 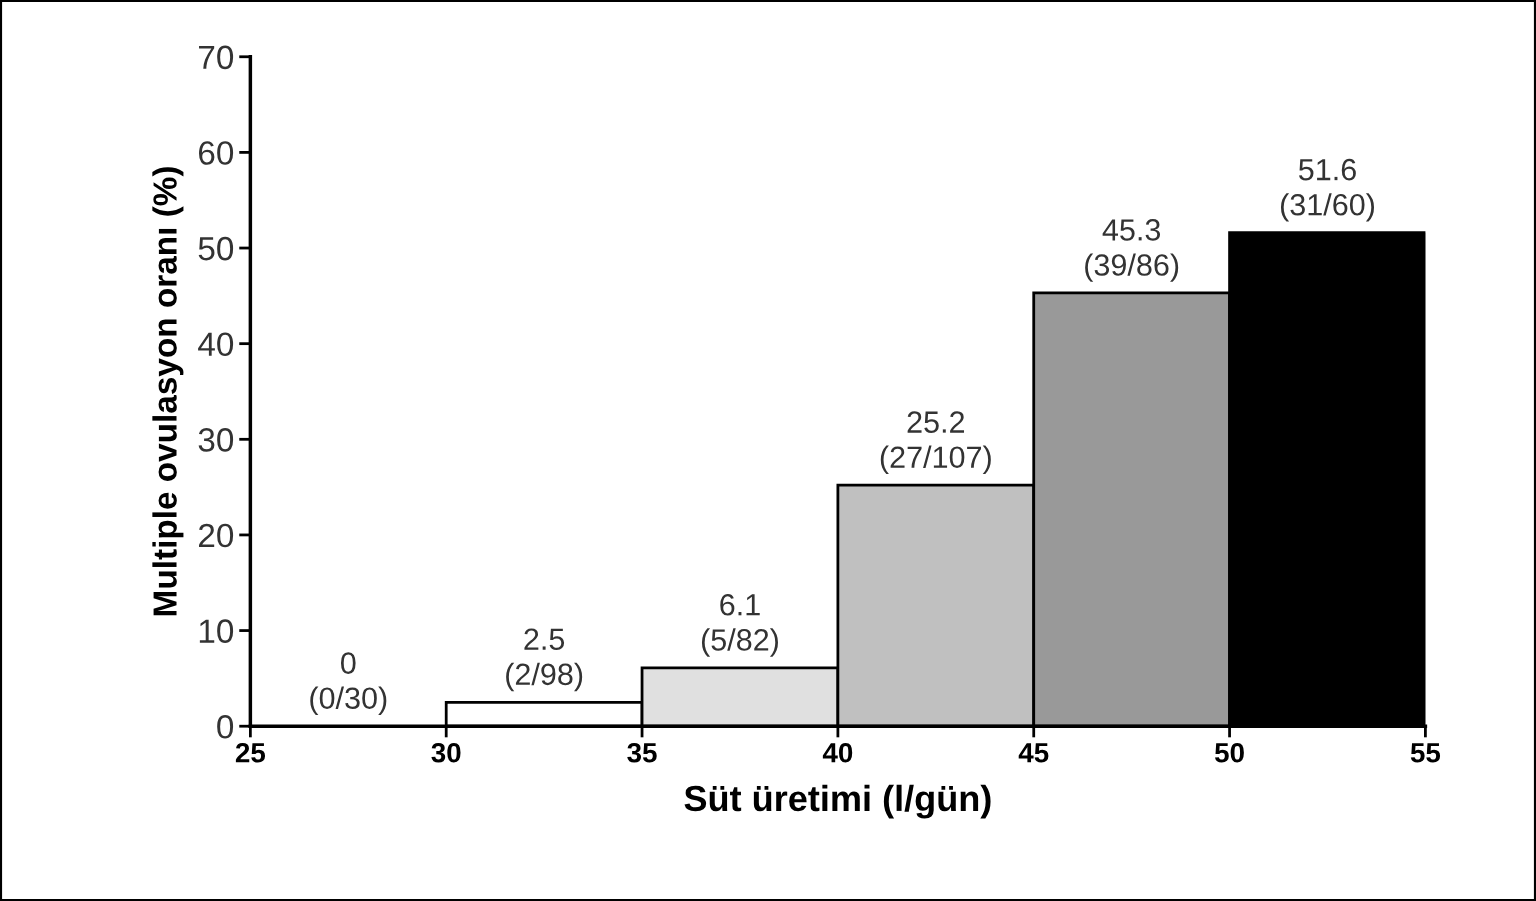 What do you see at coordinates (935, 443) in the screenshot?
I see `data-label: 25.2 (27/107)` at bounding box center [935, 443].